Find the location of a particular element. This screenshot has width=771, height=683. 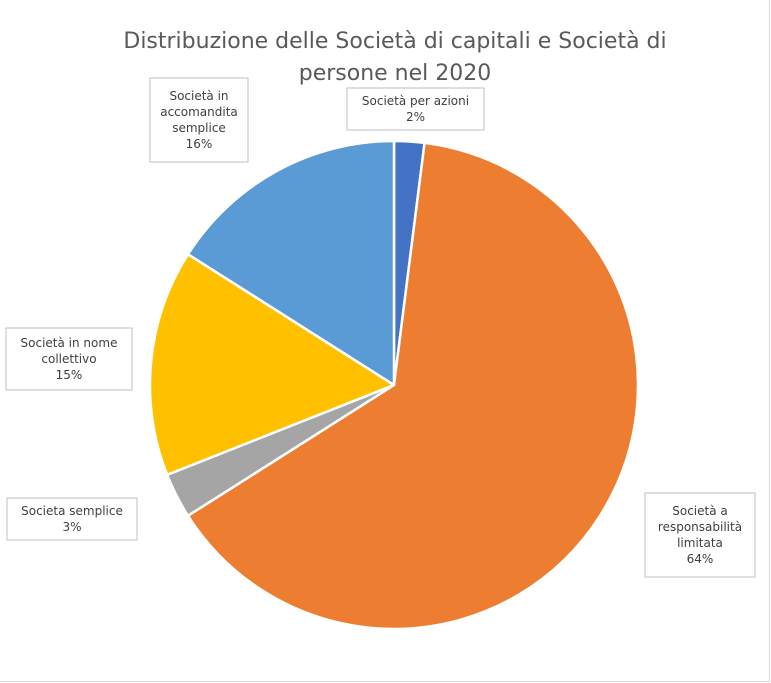

data-label-category: Societa semplice is located at coordinates (72, 511).